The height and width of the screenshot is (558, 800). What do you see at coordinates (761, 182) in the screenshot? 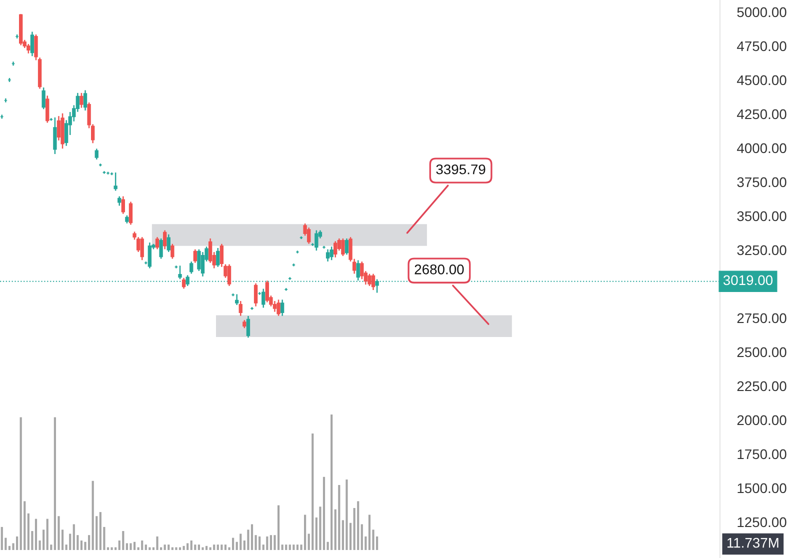
I see `y-tick-label: 3750.00` at bounding box center [761, 182].